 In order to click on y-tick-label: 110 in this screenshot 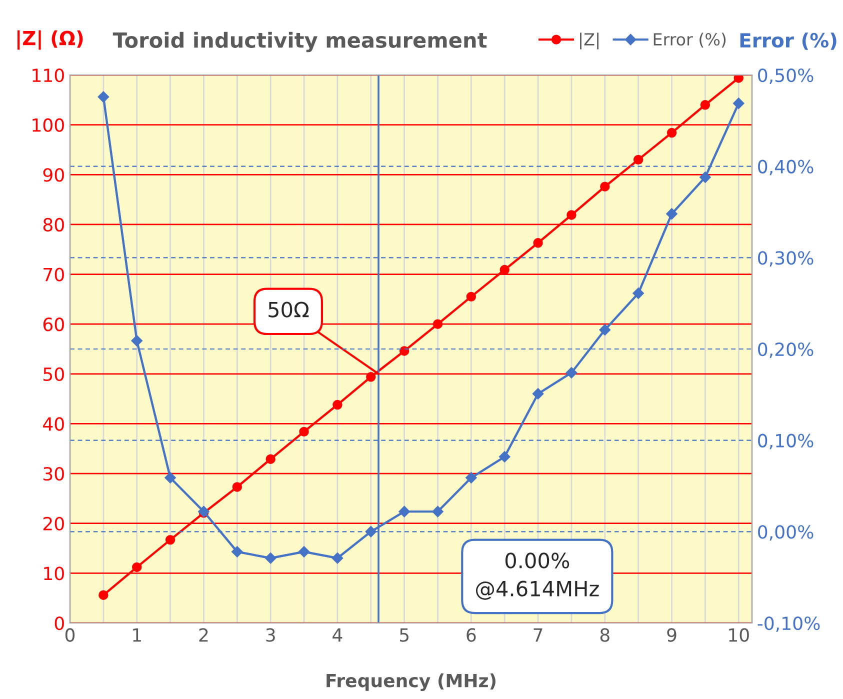, I will do `click(48, 75)`.